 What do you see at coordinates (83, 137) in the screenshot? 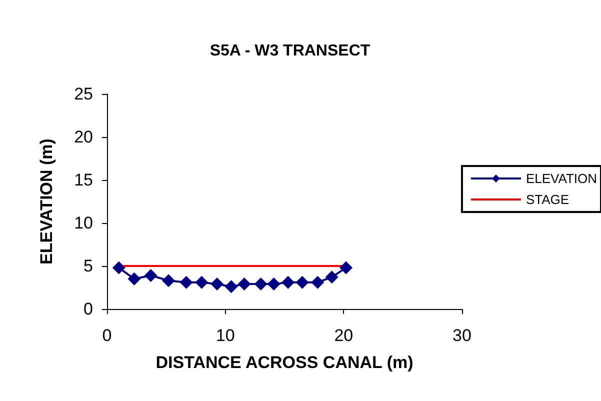
I see `y-tick-label: 20` at bounding box center [83, 137].